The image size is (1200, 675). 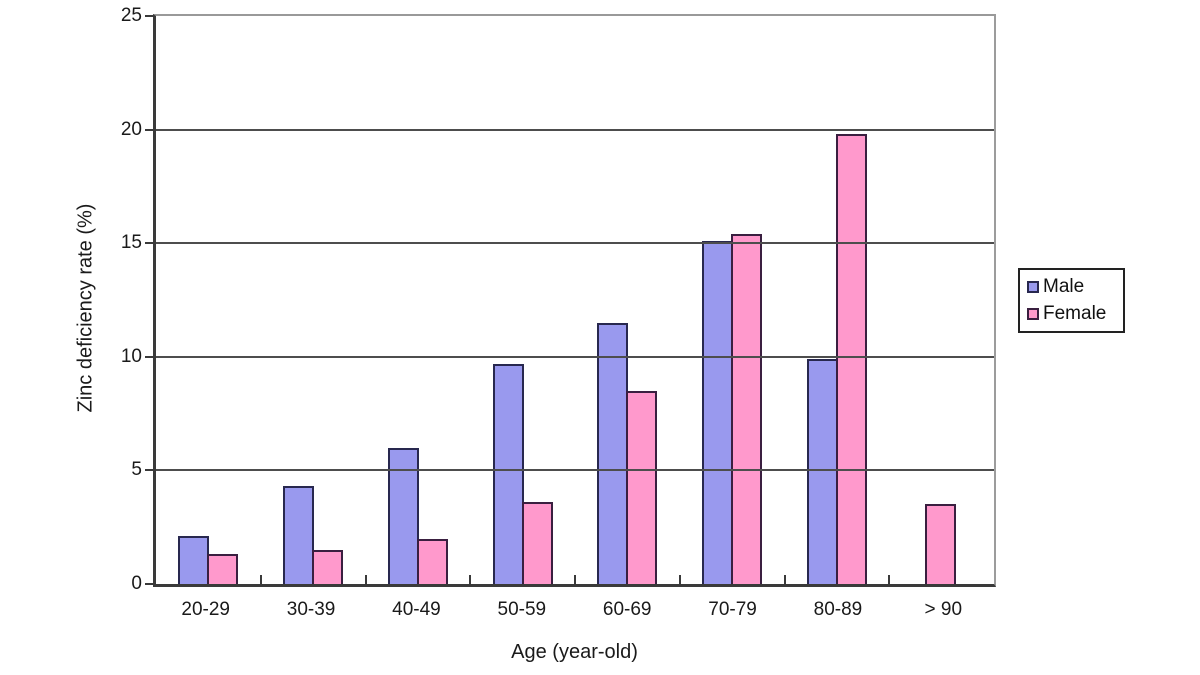 What do you see at coordinates (941, 300) in the screenshot?
I see `bar-group-> 90` at bounding box center [941, 300].